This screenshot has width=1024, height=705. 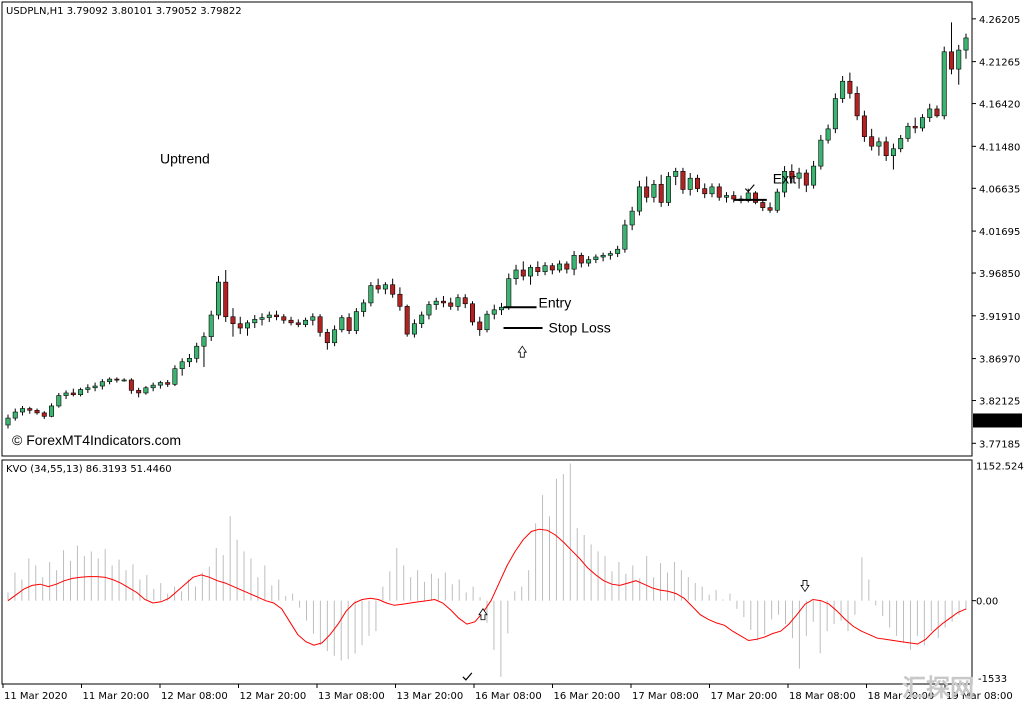 I want to click on time-tick-label: 16 Mar 08:00, so click(x=508, y=696).